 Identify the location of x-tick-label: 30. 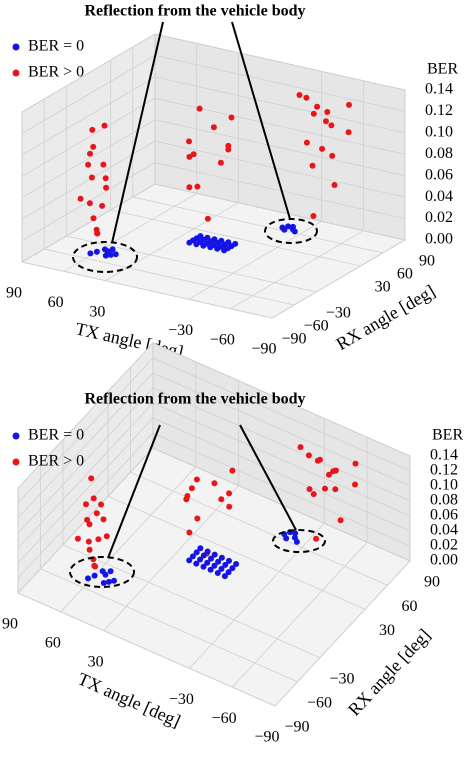
(97, 311).